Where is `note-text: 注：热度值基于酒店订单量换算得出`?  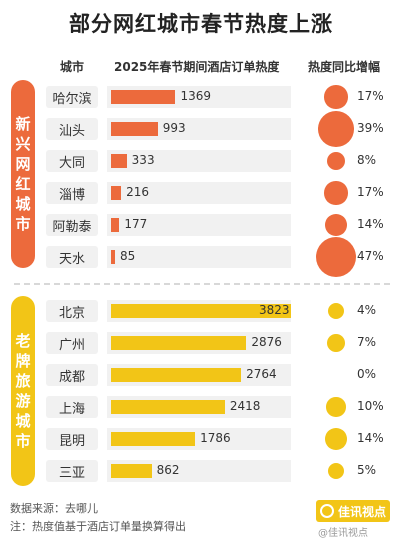
note-text: 注：热度值基于酒店订单量换算得出 is located at coordinates (98, 526).